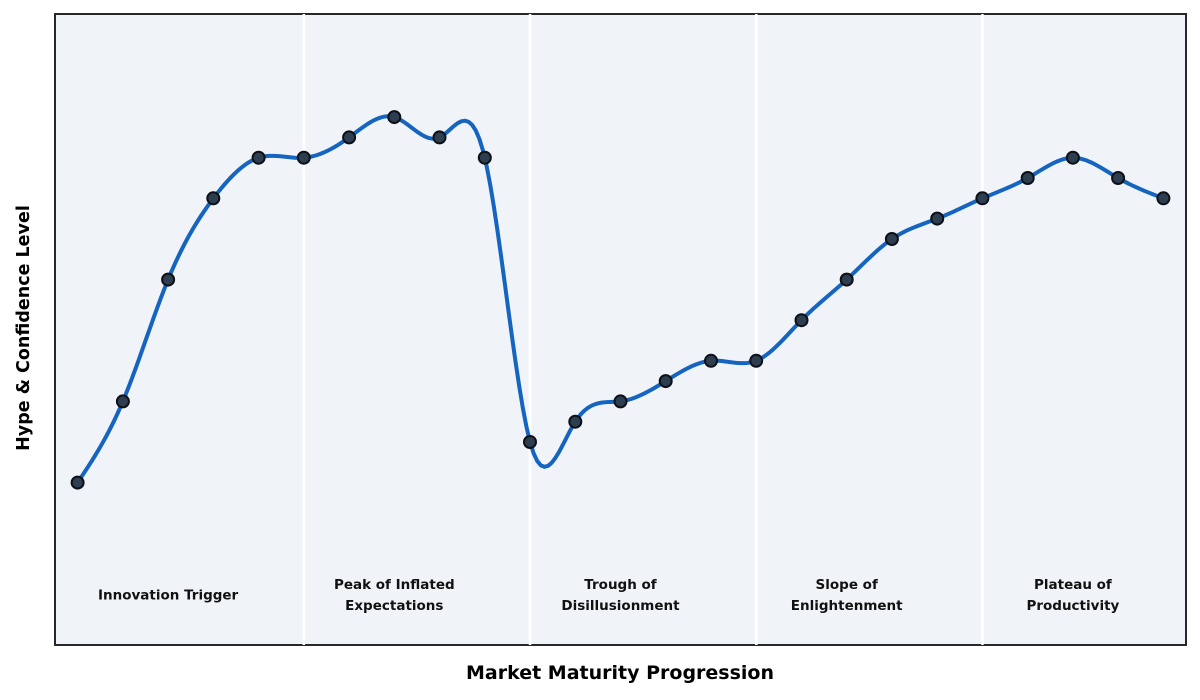 The width and height of the screenshot is (1200, 700). What do you see at coordinates (620, 585) in the screenshot?
I see `phase-label-line: Trough of` at bounding box center [620, 585].